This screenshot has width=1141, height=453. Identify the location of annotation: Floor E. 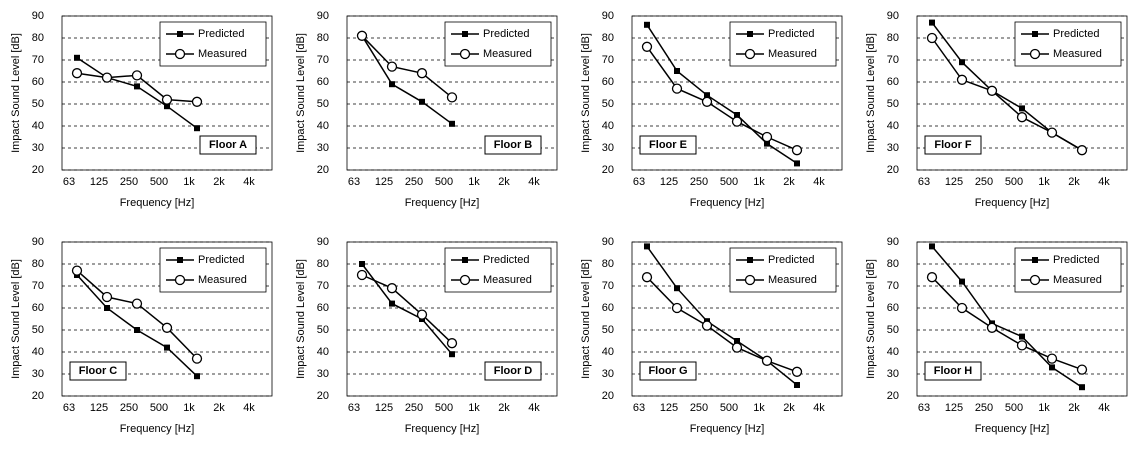
(668, 145).